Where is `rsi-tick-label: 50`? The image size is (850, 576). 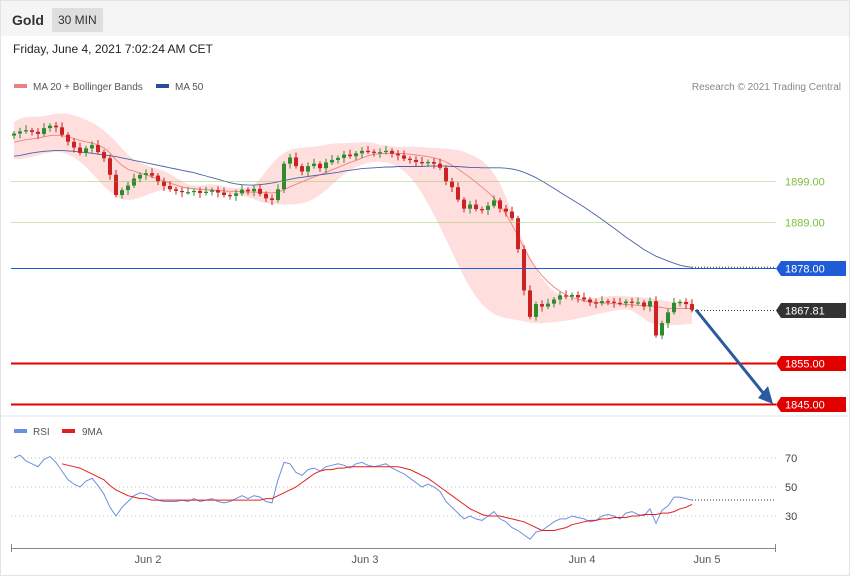 rsi-tick-label: 50 is located at coordinates (791, 488).